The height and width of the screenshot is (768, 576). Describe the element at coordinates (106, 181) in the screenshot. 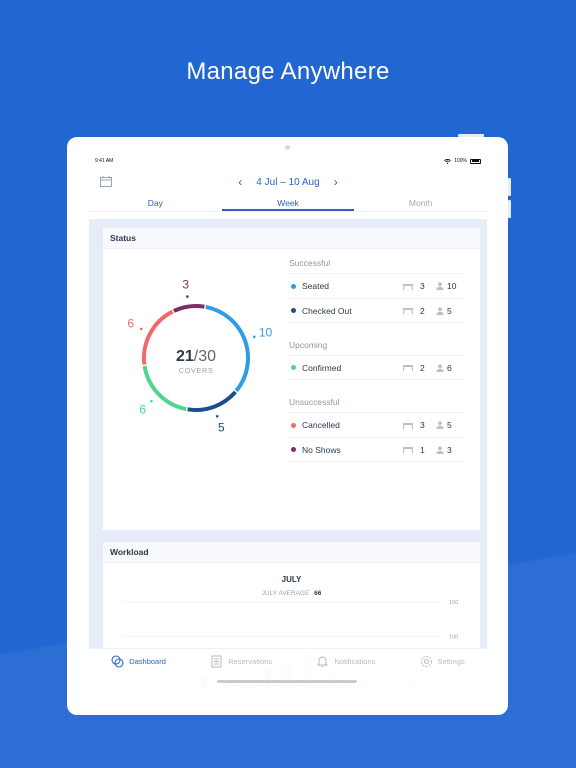

I see `calendar-icon` at that location.